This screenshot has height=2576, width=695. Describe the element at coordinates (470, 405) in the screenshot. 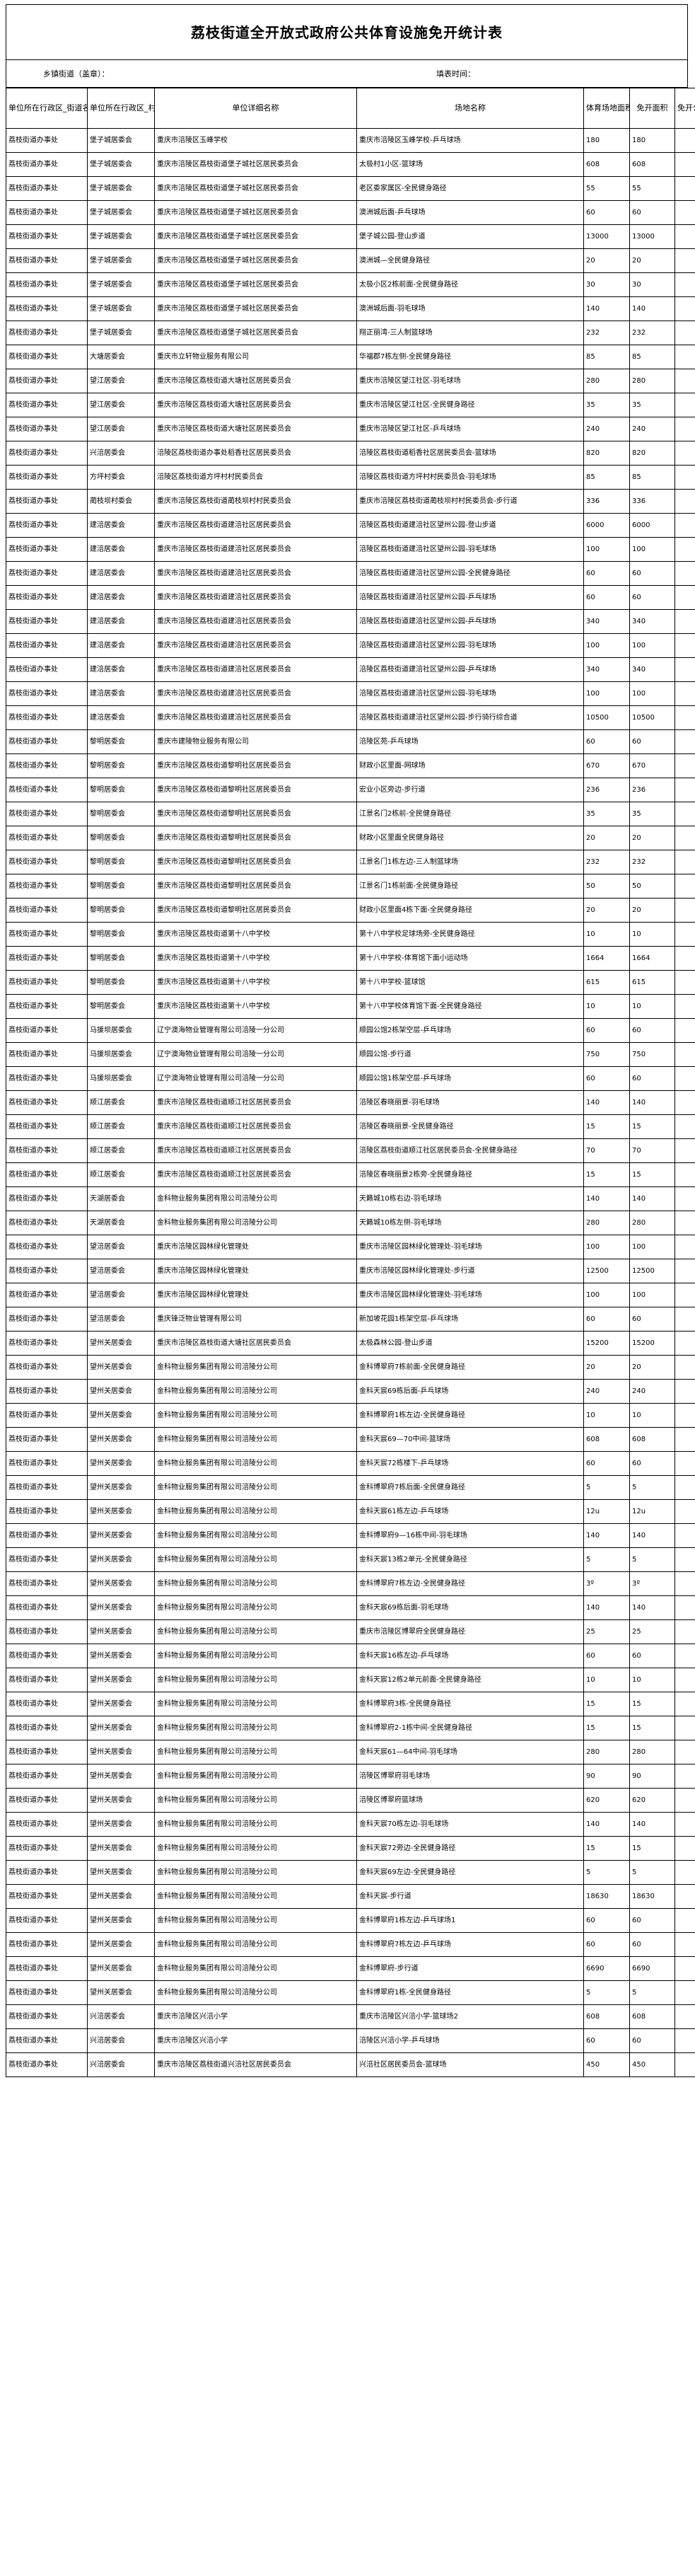

I see `cell-venue-name: 重庆市涪陵区望江社区-全民健身路径` at that location.